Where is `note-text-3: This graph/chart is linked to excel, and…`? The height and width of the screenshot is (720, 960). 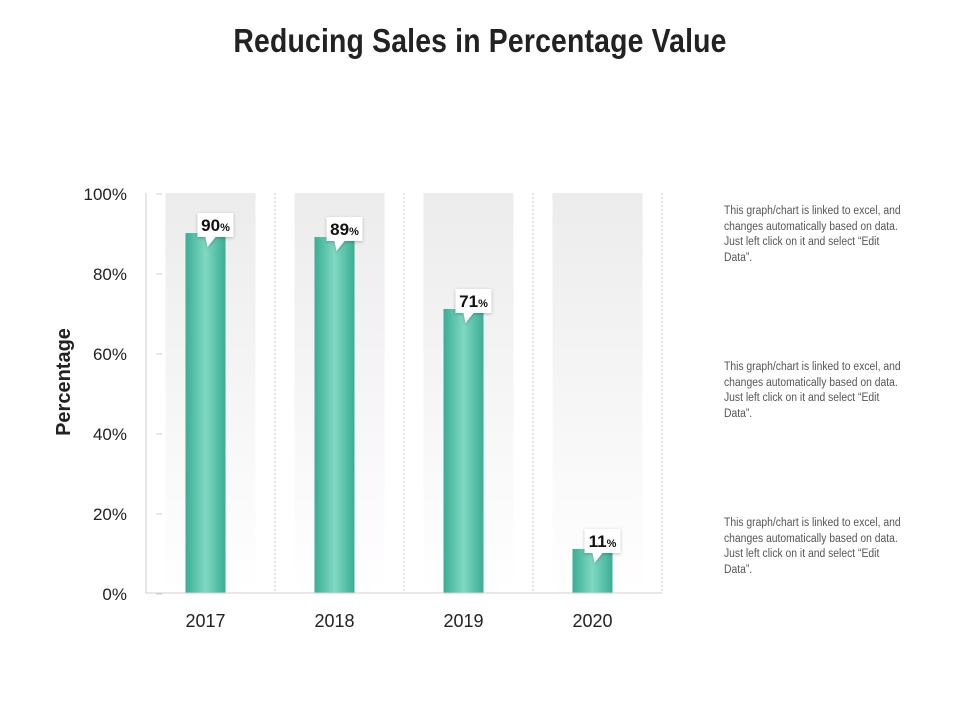 note-text-3: This graph/chart is linked to excel, and… is located at coordinates (812, 546).